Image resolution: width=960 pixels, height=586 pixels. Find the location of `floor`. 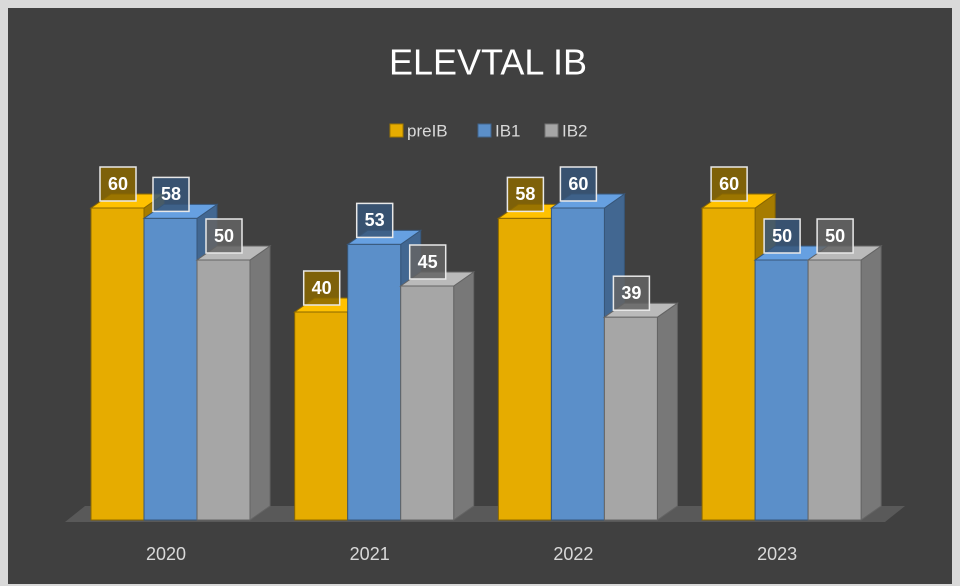

floor is located at coordinates (485, 514).